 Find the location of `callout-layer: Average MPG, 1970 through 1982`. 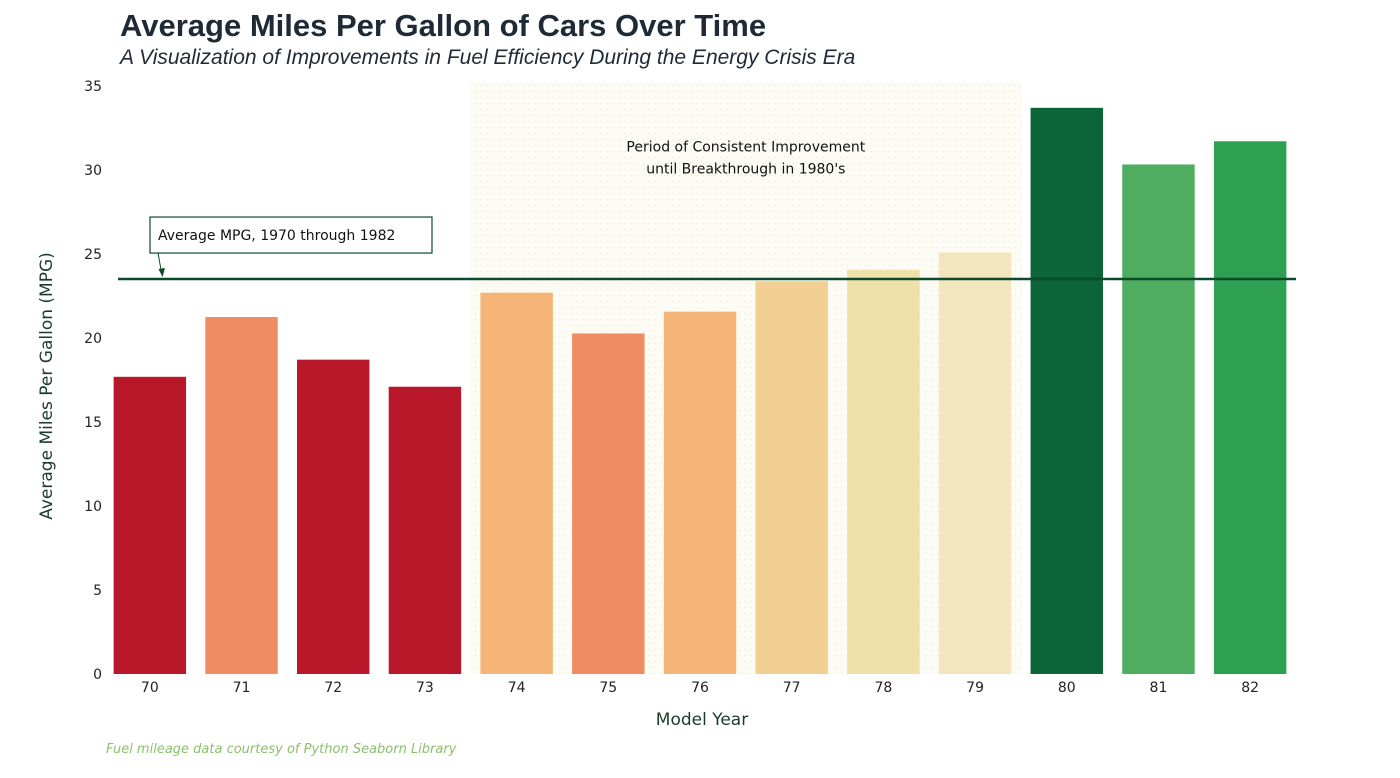

callout-layer: Average MPG, 1970 through 1982 is located at coordinates (291, 247).